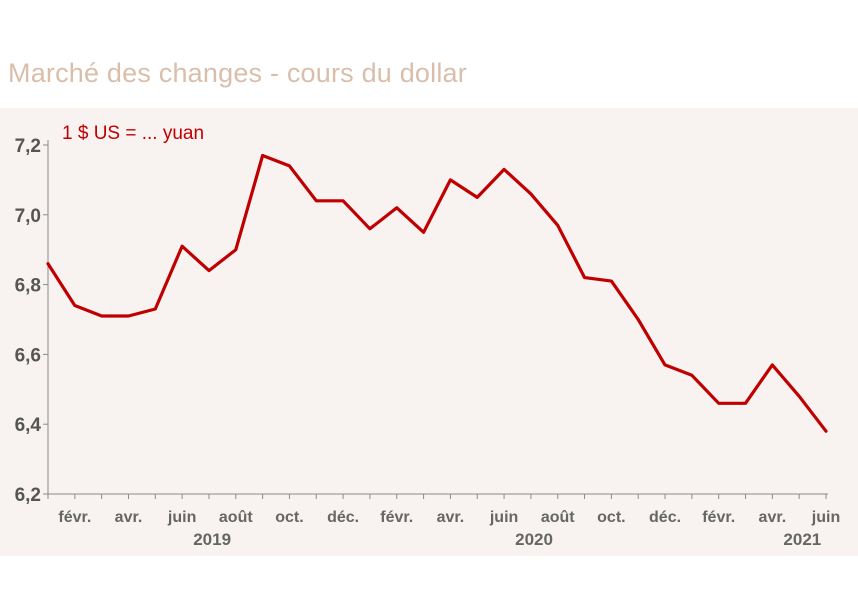  Describe the element at coordinates (507, 539) in the screenshot. I see `year-labels: 2019 2020 2021` at that location.